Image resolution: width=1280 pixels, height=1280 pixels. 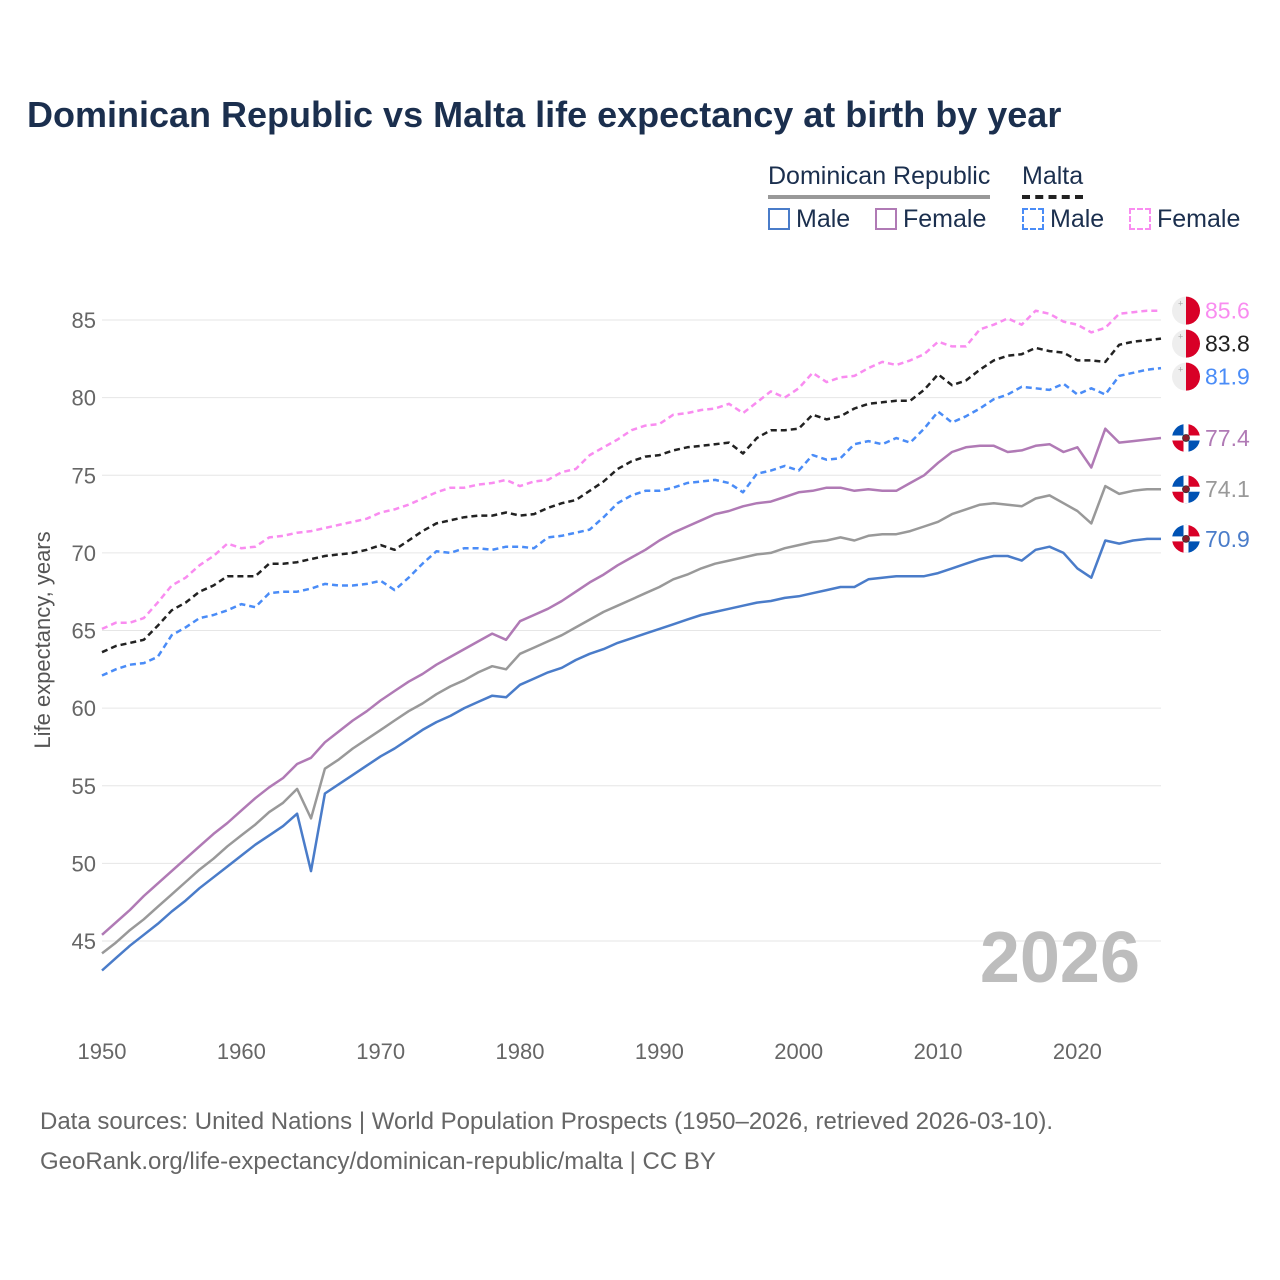 What do you see at coordinates (241, 1051) in the screenshot?
I see `x-tick-label: 1960` at bounding box center [241, 1051].